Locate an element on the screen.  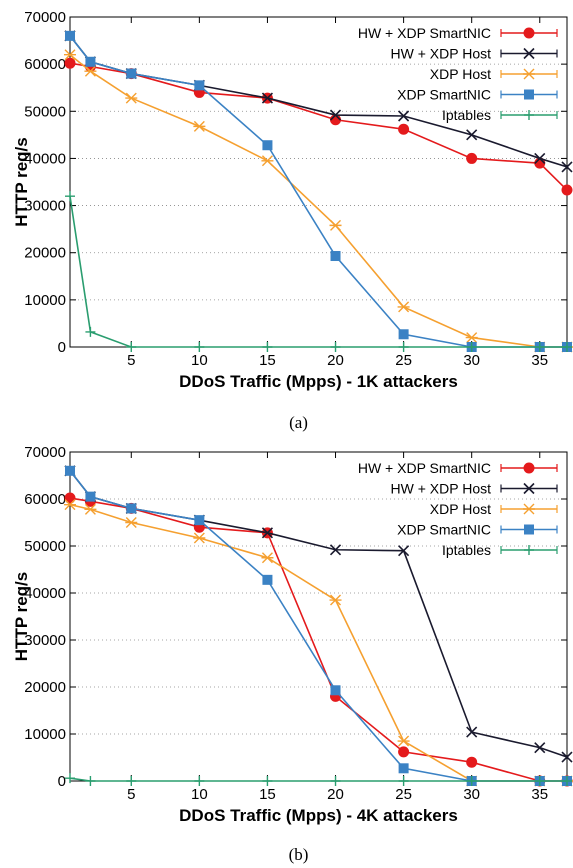
x-axis-label: DDoS Traffic (Mpps) - 1K attackers is located at coordinates (318, 381).